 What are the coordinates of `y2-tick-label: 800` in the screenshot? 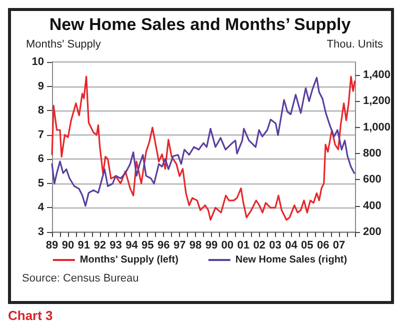 It's located at (372, 154).